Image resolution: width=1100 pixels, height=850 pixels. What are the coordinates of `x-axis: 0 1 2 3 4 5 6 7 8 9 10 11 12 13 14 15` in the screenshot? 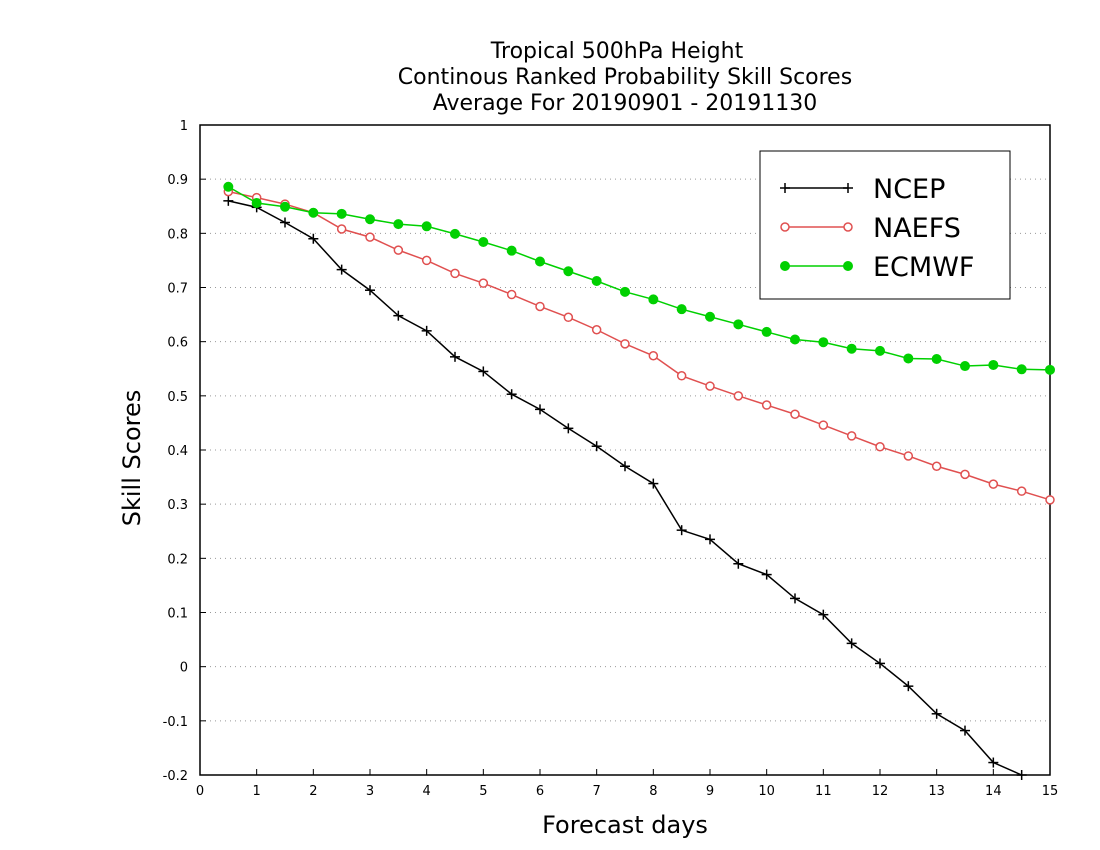 It's located at (627, 784).